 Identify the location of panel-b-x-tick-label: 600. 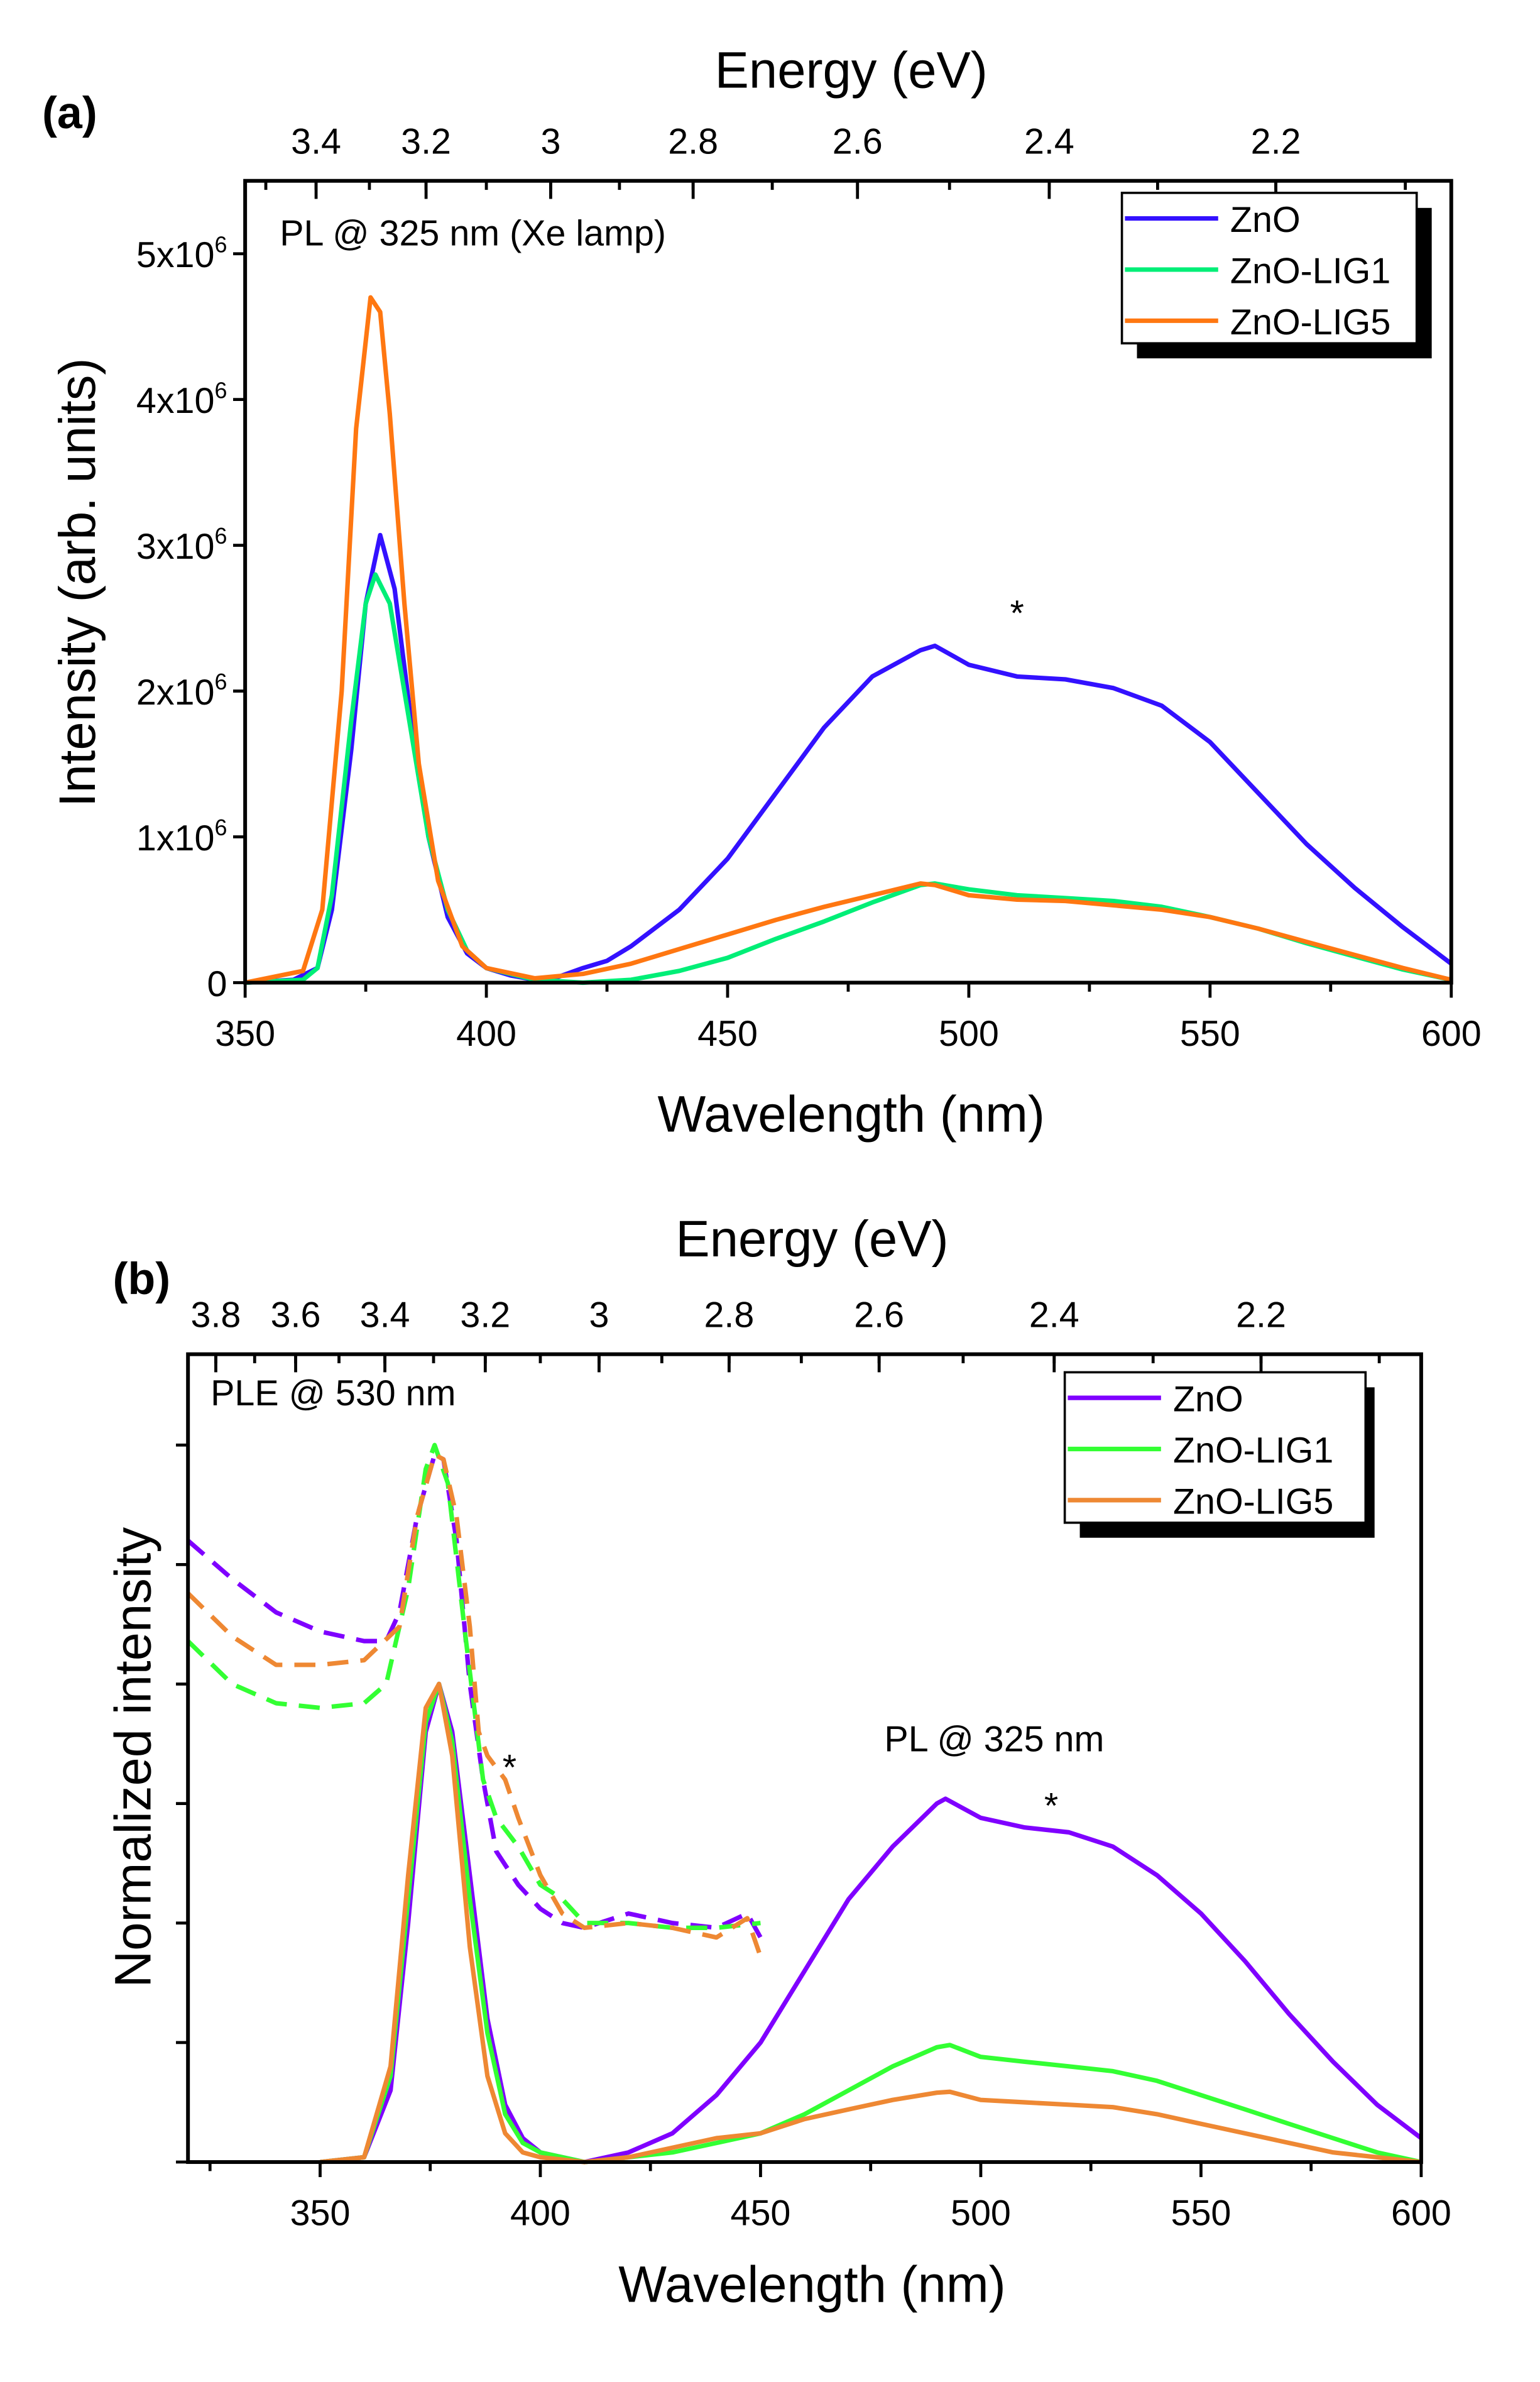
(1421, 2213).